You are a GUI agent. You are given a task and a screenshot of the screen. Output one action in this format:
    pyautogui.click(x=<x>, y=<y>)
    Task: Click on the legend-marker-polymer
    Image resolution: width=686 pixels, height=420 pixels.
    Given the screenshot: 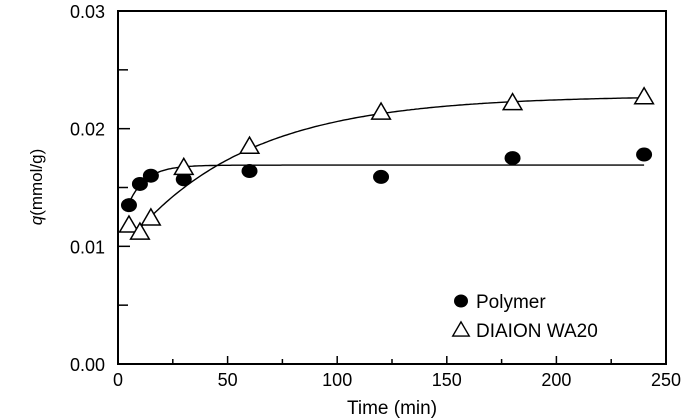 What is the action you would take?
    pyautogui.click(x=461, y=301)
    